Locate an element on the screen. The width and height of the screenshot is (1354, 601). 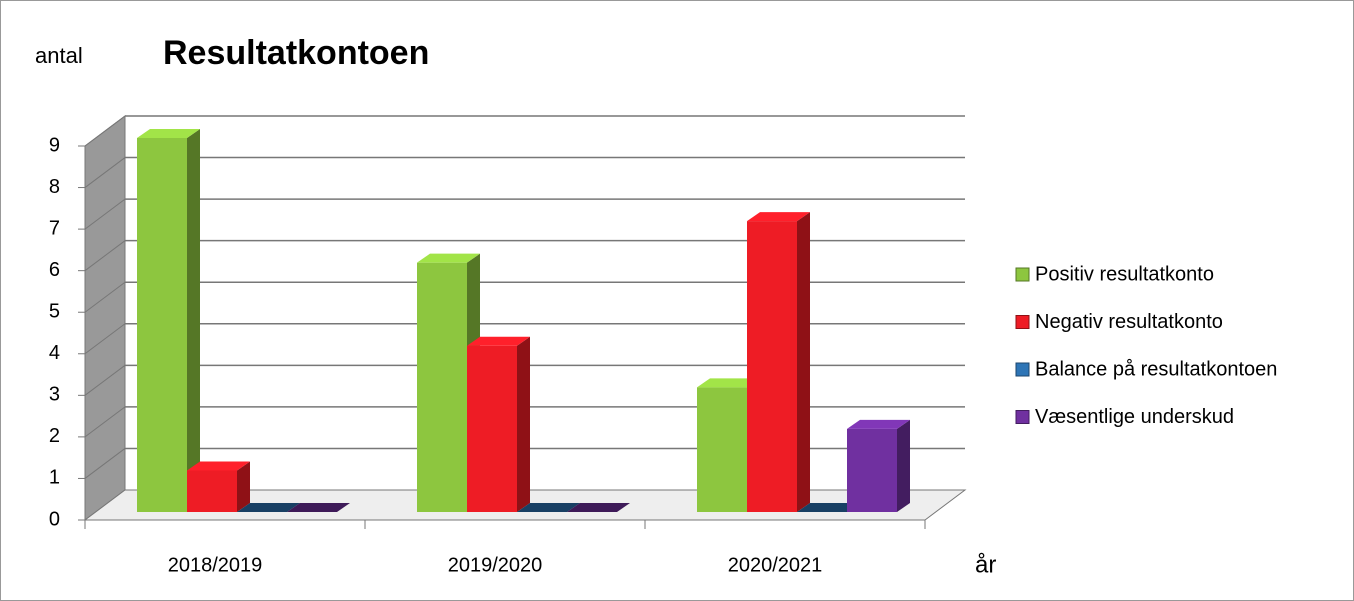
y-tick-label: 9 is located at coordinates (54, 145).